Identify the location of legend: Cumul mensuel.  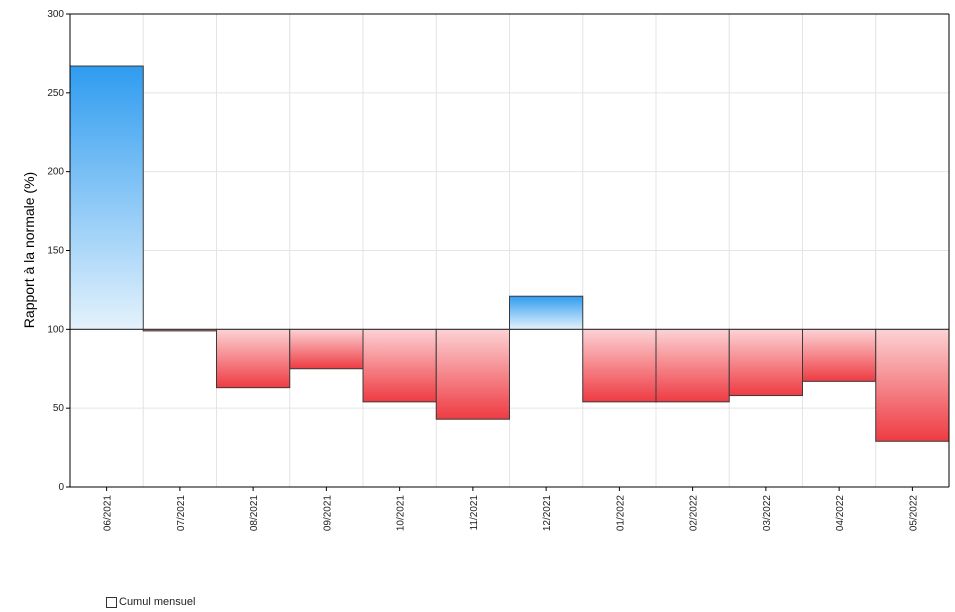
(150, 602).